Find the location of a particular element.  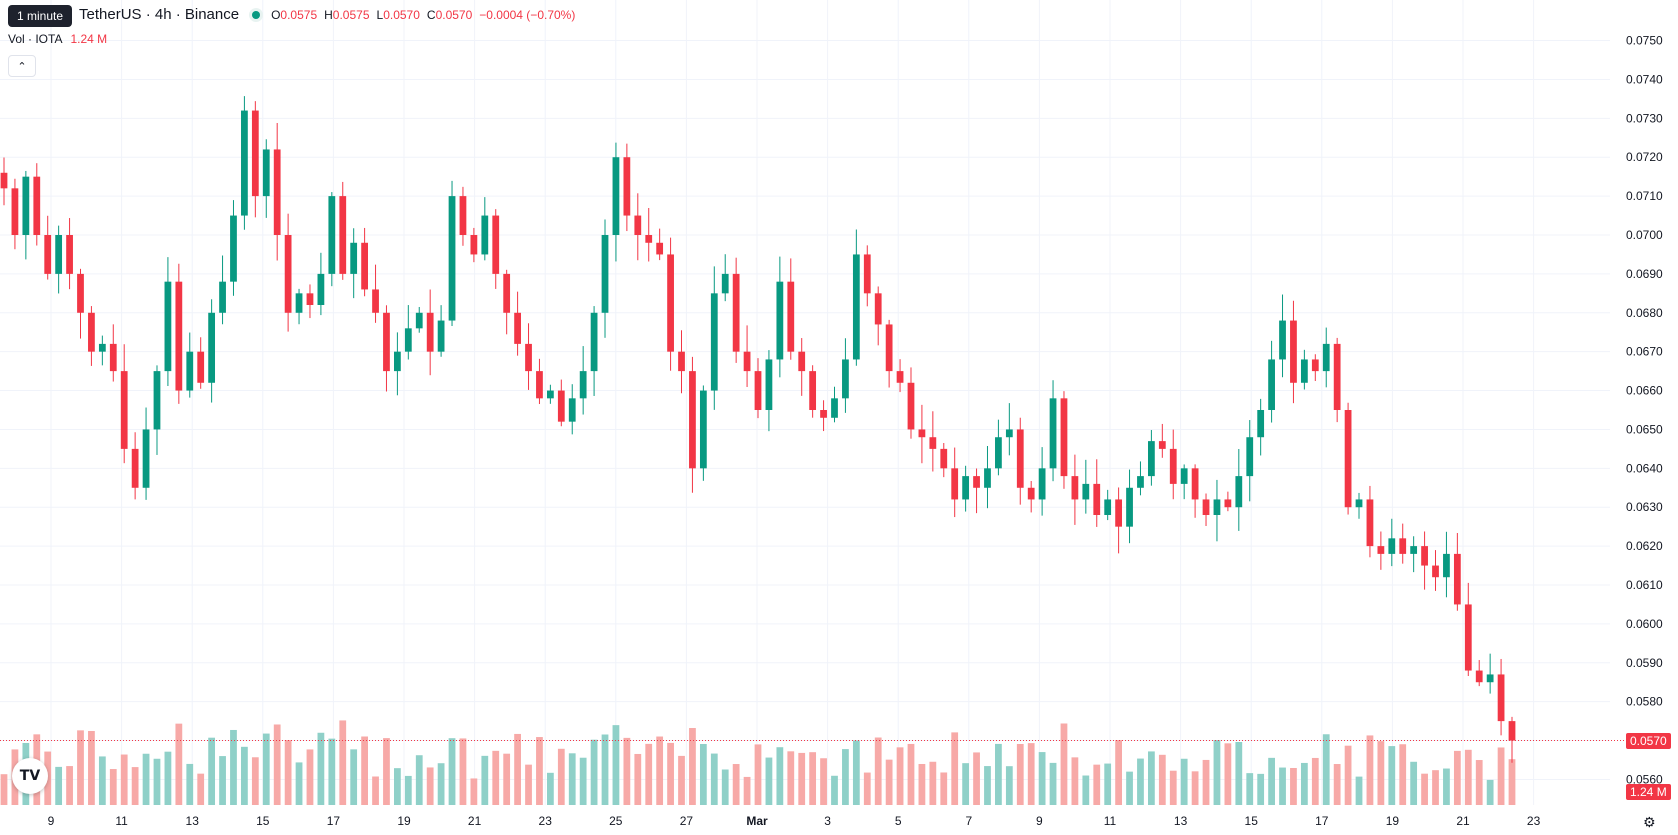

settings-gear-icon: ⚙ is located at coordinates (1649, 822).